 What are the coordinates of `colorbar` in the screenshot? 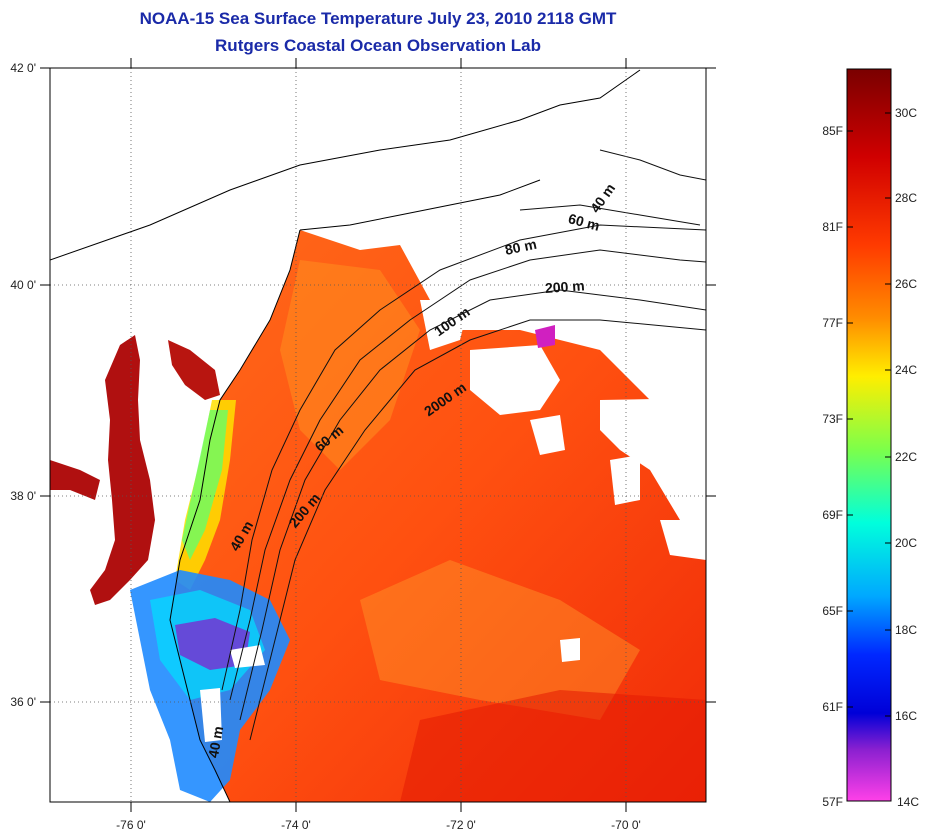 It's located at (869, 435).